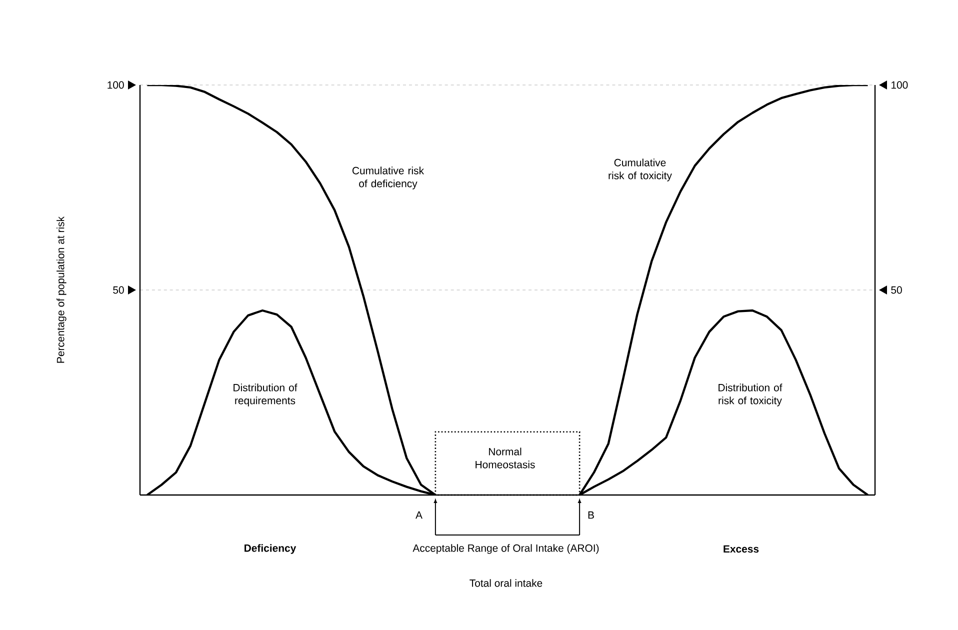 The height and width of the screenshot is (630, 958). What do you see at coordinates (388, 178) in the screenshot?
I see `text: Cumulative risk of deficiency` at bounding box center [388, 178].